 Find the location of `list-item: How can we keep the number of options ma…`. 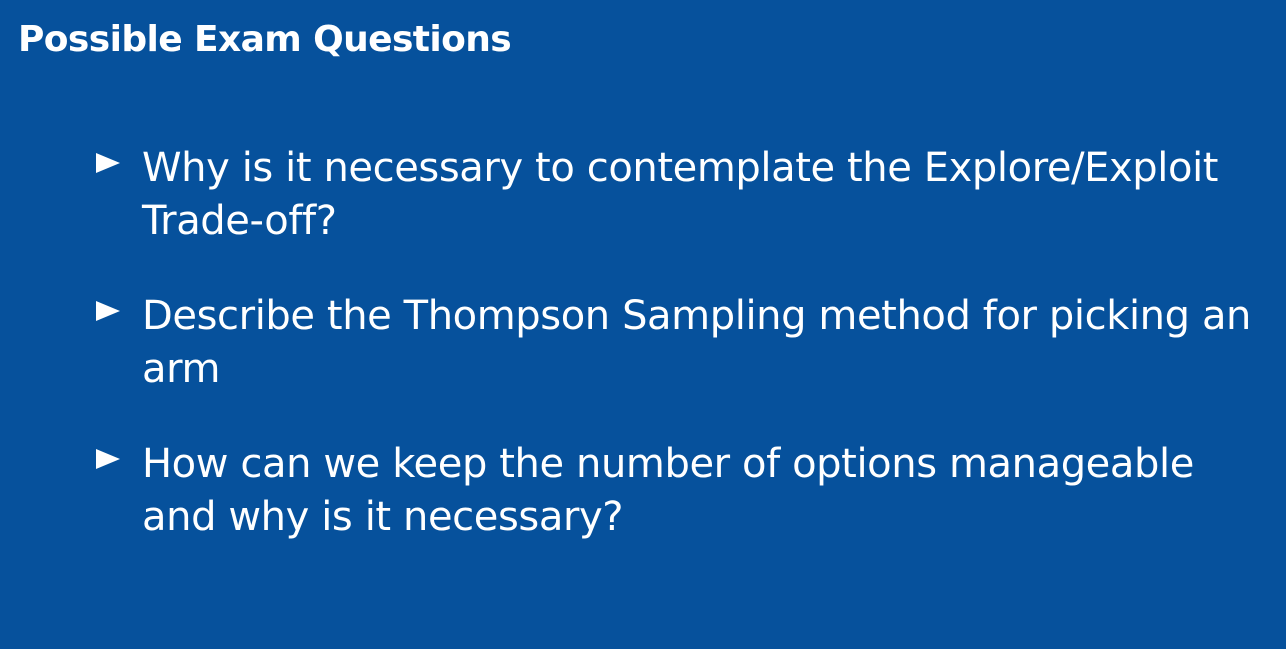

list-item: How can we keep the number of options ma… is located at coordinates (684, 491).